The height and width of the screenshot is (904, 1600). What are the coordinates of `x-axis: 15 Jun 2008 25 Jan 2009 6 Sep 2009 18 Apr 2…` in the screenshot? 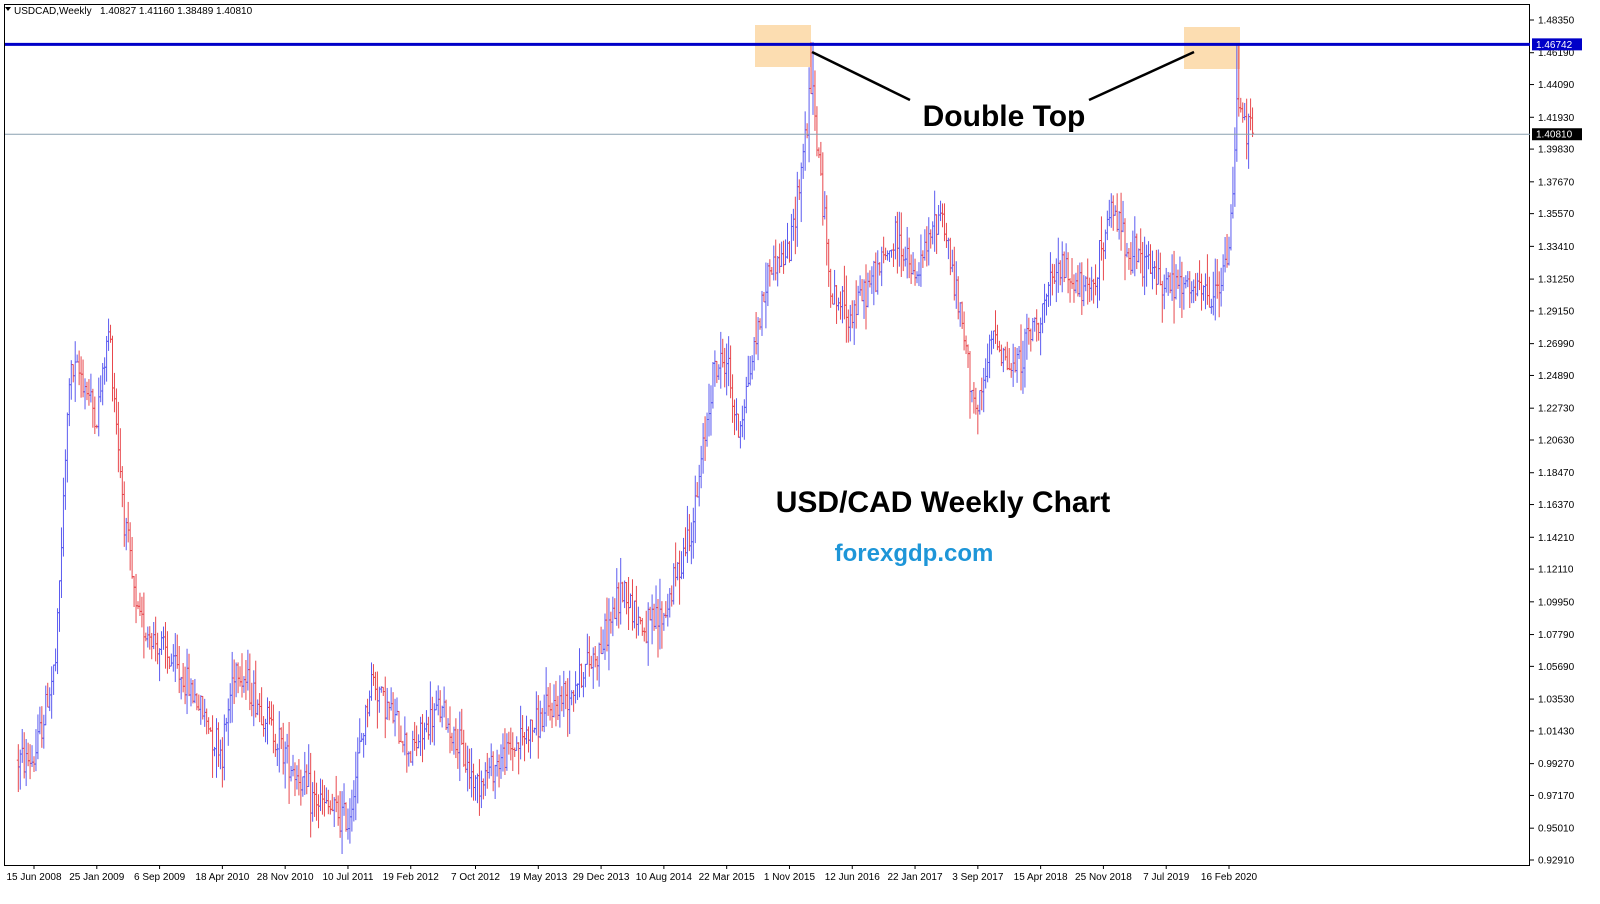 It's located at (632, 874).